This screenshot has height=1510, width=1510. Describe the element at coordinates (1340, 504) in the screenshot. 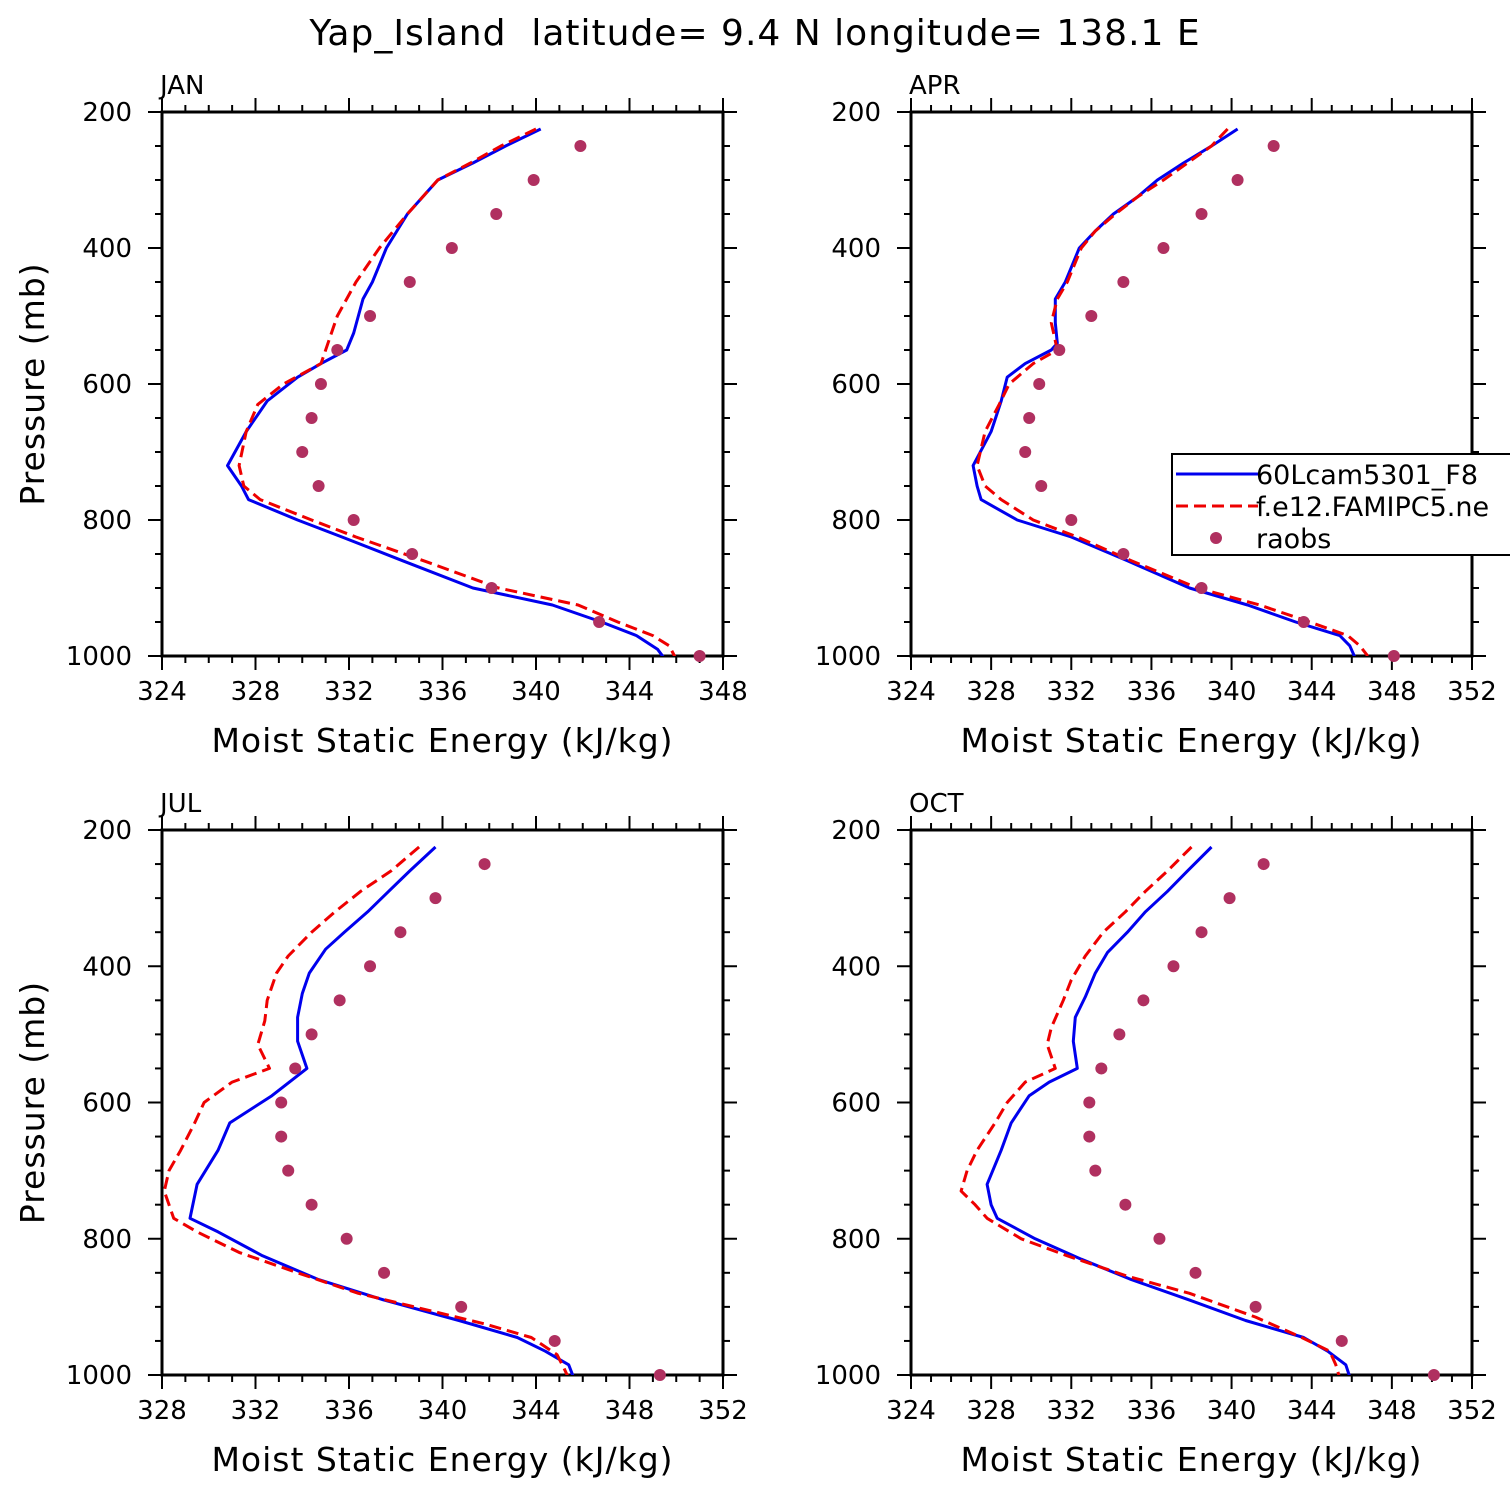

I see `legend-box` at that location.